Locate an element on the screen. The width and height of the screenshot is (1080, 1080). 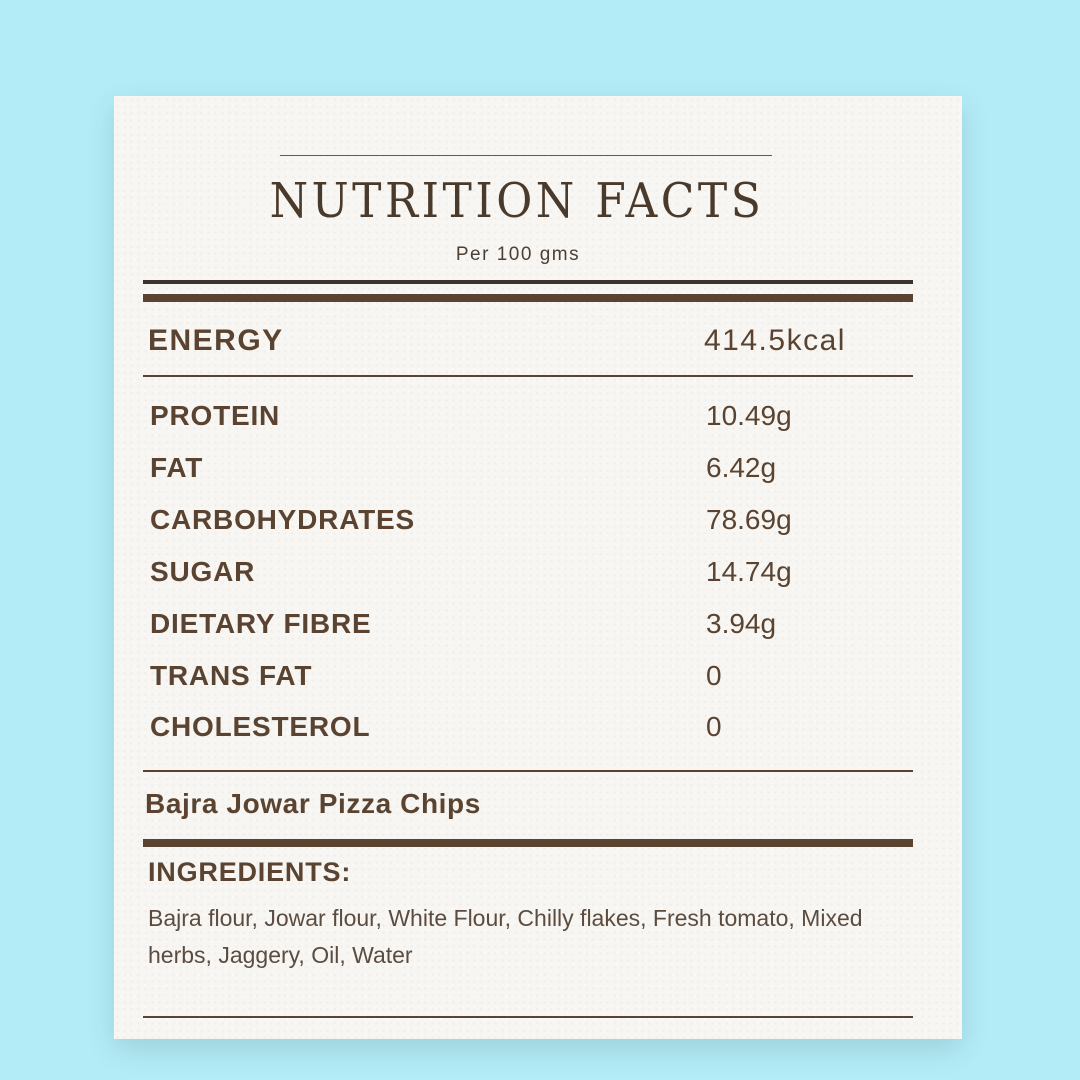
nutrient-name: DIETARY FIBRE is located at coordinates (261, 623).